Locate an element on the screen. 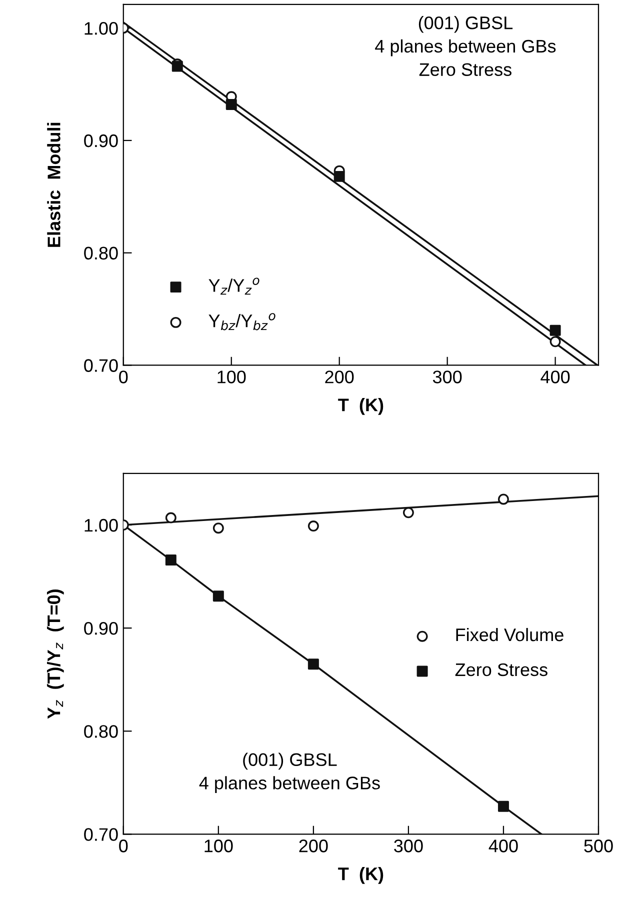 The image size is (617, 897). legend-label: Zero Stress is located at coordinates (501, 669).